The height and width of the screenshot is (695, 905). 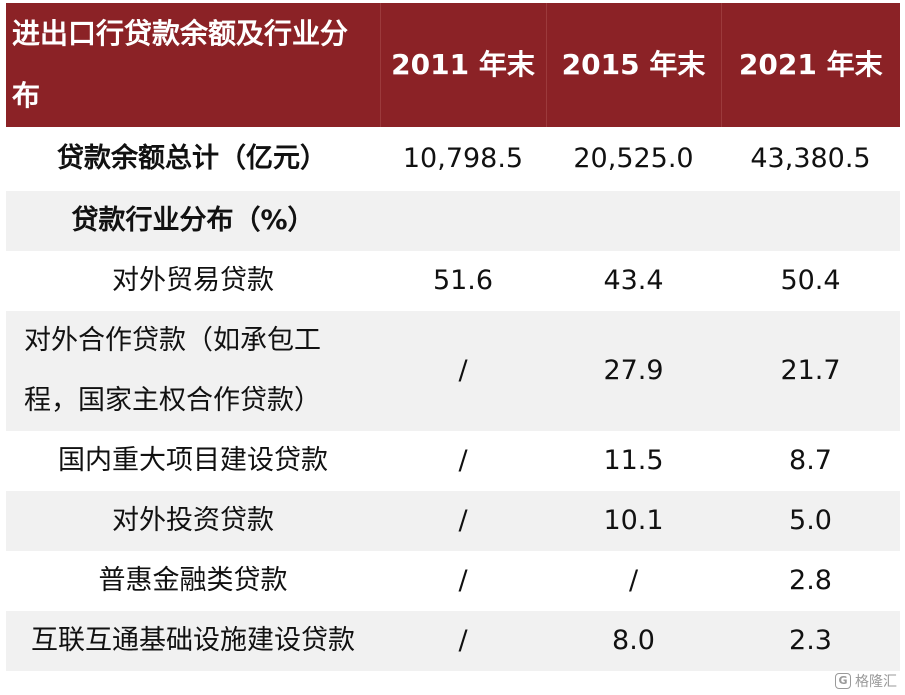 What do you see at coordinates (193, 371) in the screenshot?
I see `row-label: 对外合作贷款（如承包工程，国家主权合作贷款）` at bounding box center [193, 371].